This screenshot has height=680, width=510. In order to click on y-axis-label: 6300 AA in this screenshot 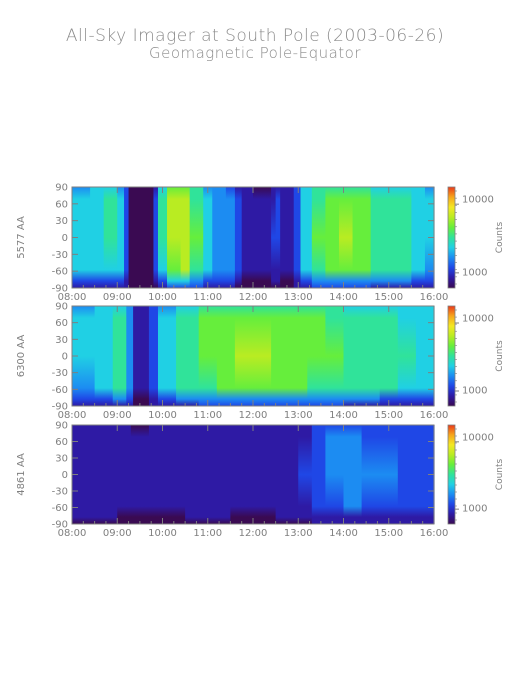, I will do `click(21, 356)`.